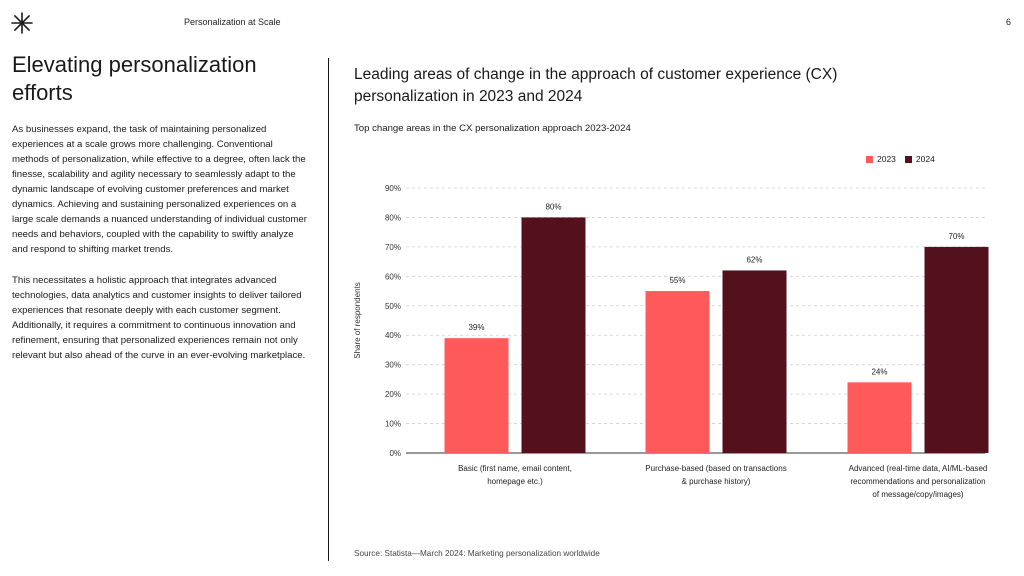 This screenshot has height=576, width=1024. Describe the element at coordinates (22, 23) in the screenshot. I see `asterisk-logo-icon` at that location.